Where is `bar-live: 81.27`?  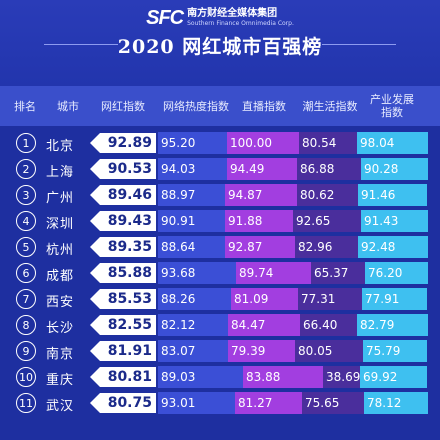
bar-live: 81.27 is located at coordinates (268, 403).